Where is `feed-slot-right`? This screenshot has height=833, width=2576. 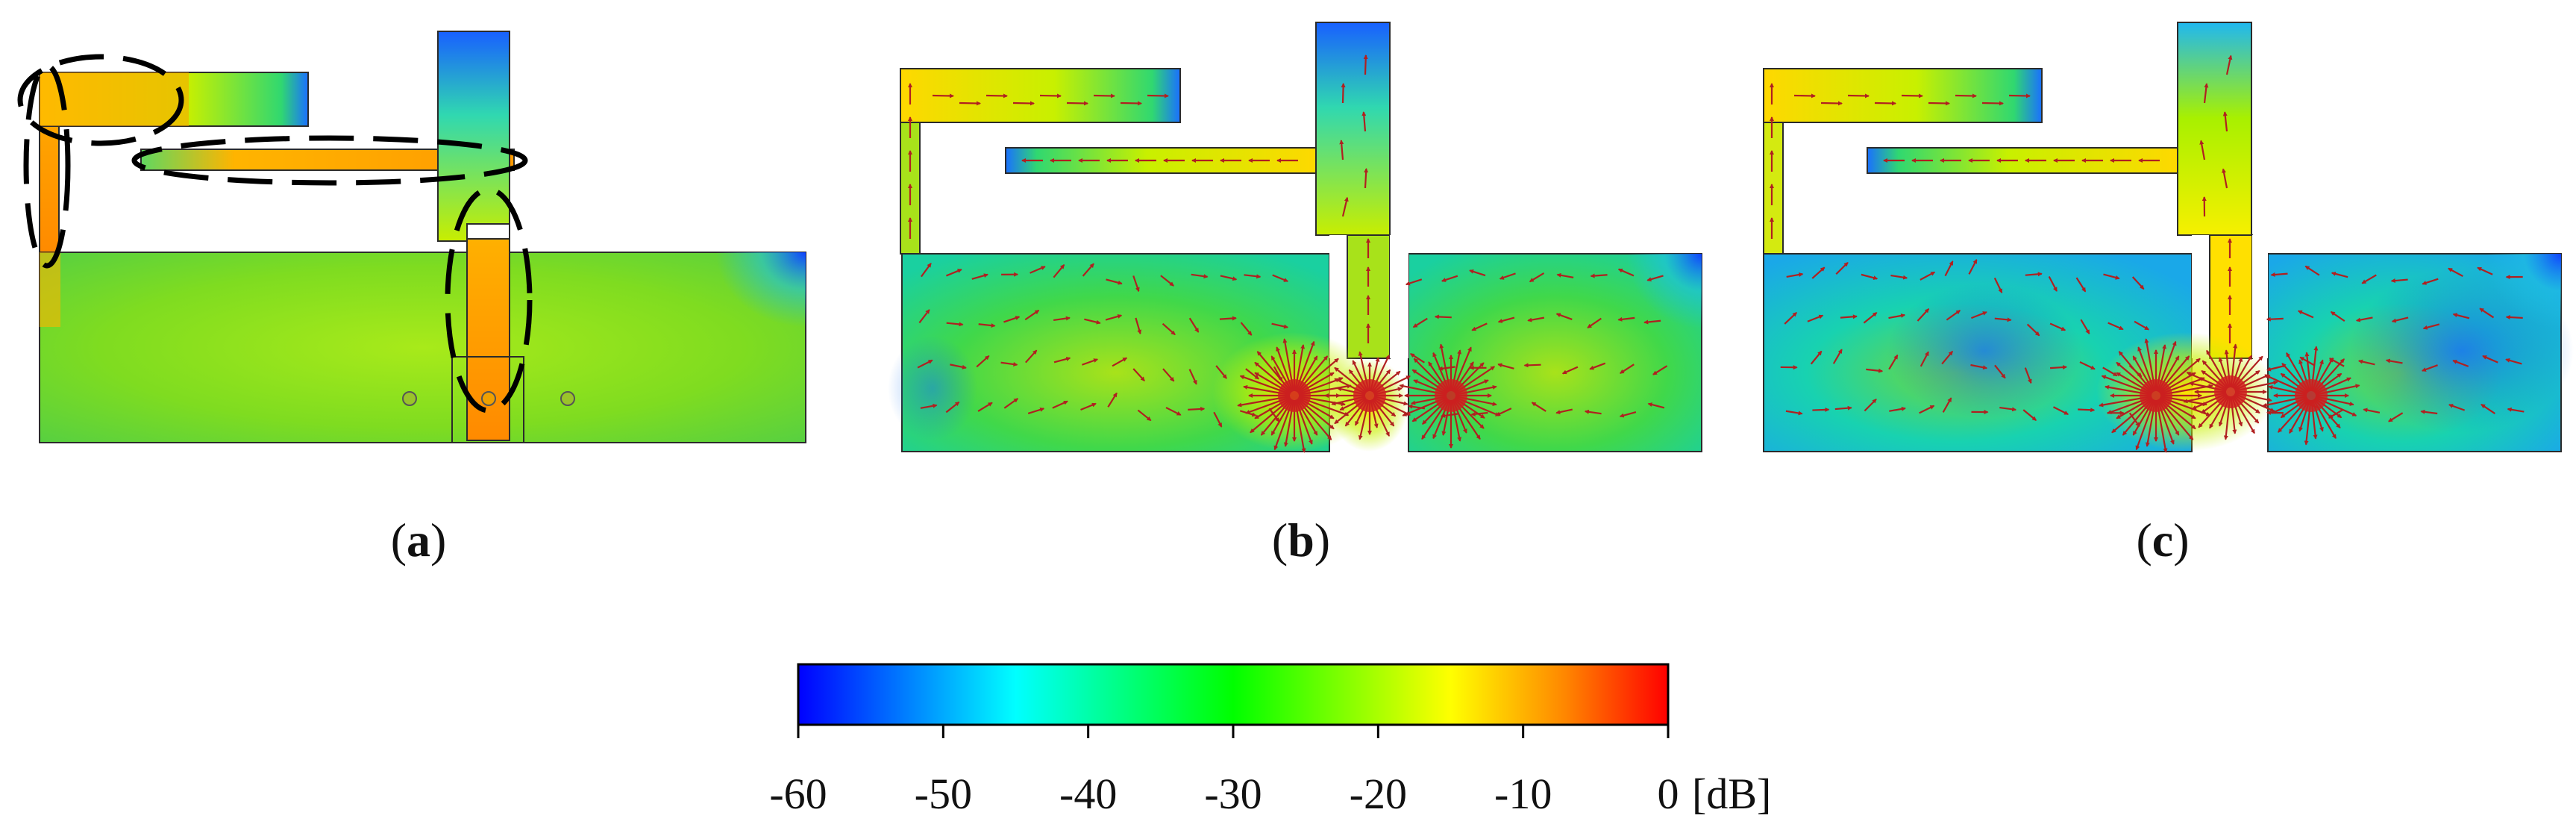 feed-slot-right is located at coordinates (1399, 296).